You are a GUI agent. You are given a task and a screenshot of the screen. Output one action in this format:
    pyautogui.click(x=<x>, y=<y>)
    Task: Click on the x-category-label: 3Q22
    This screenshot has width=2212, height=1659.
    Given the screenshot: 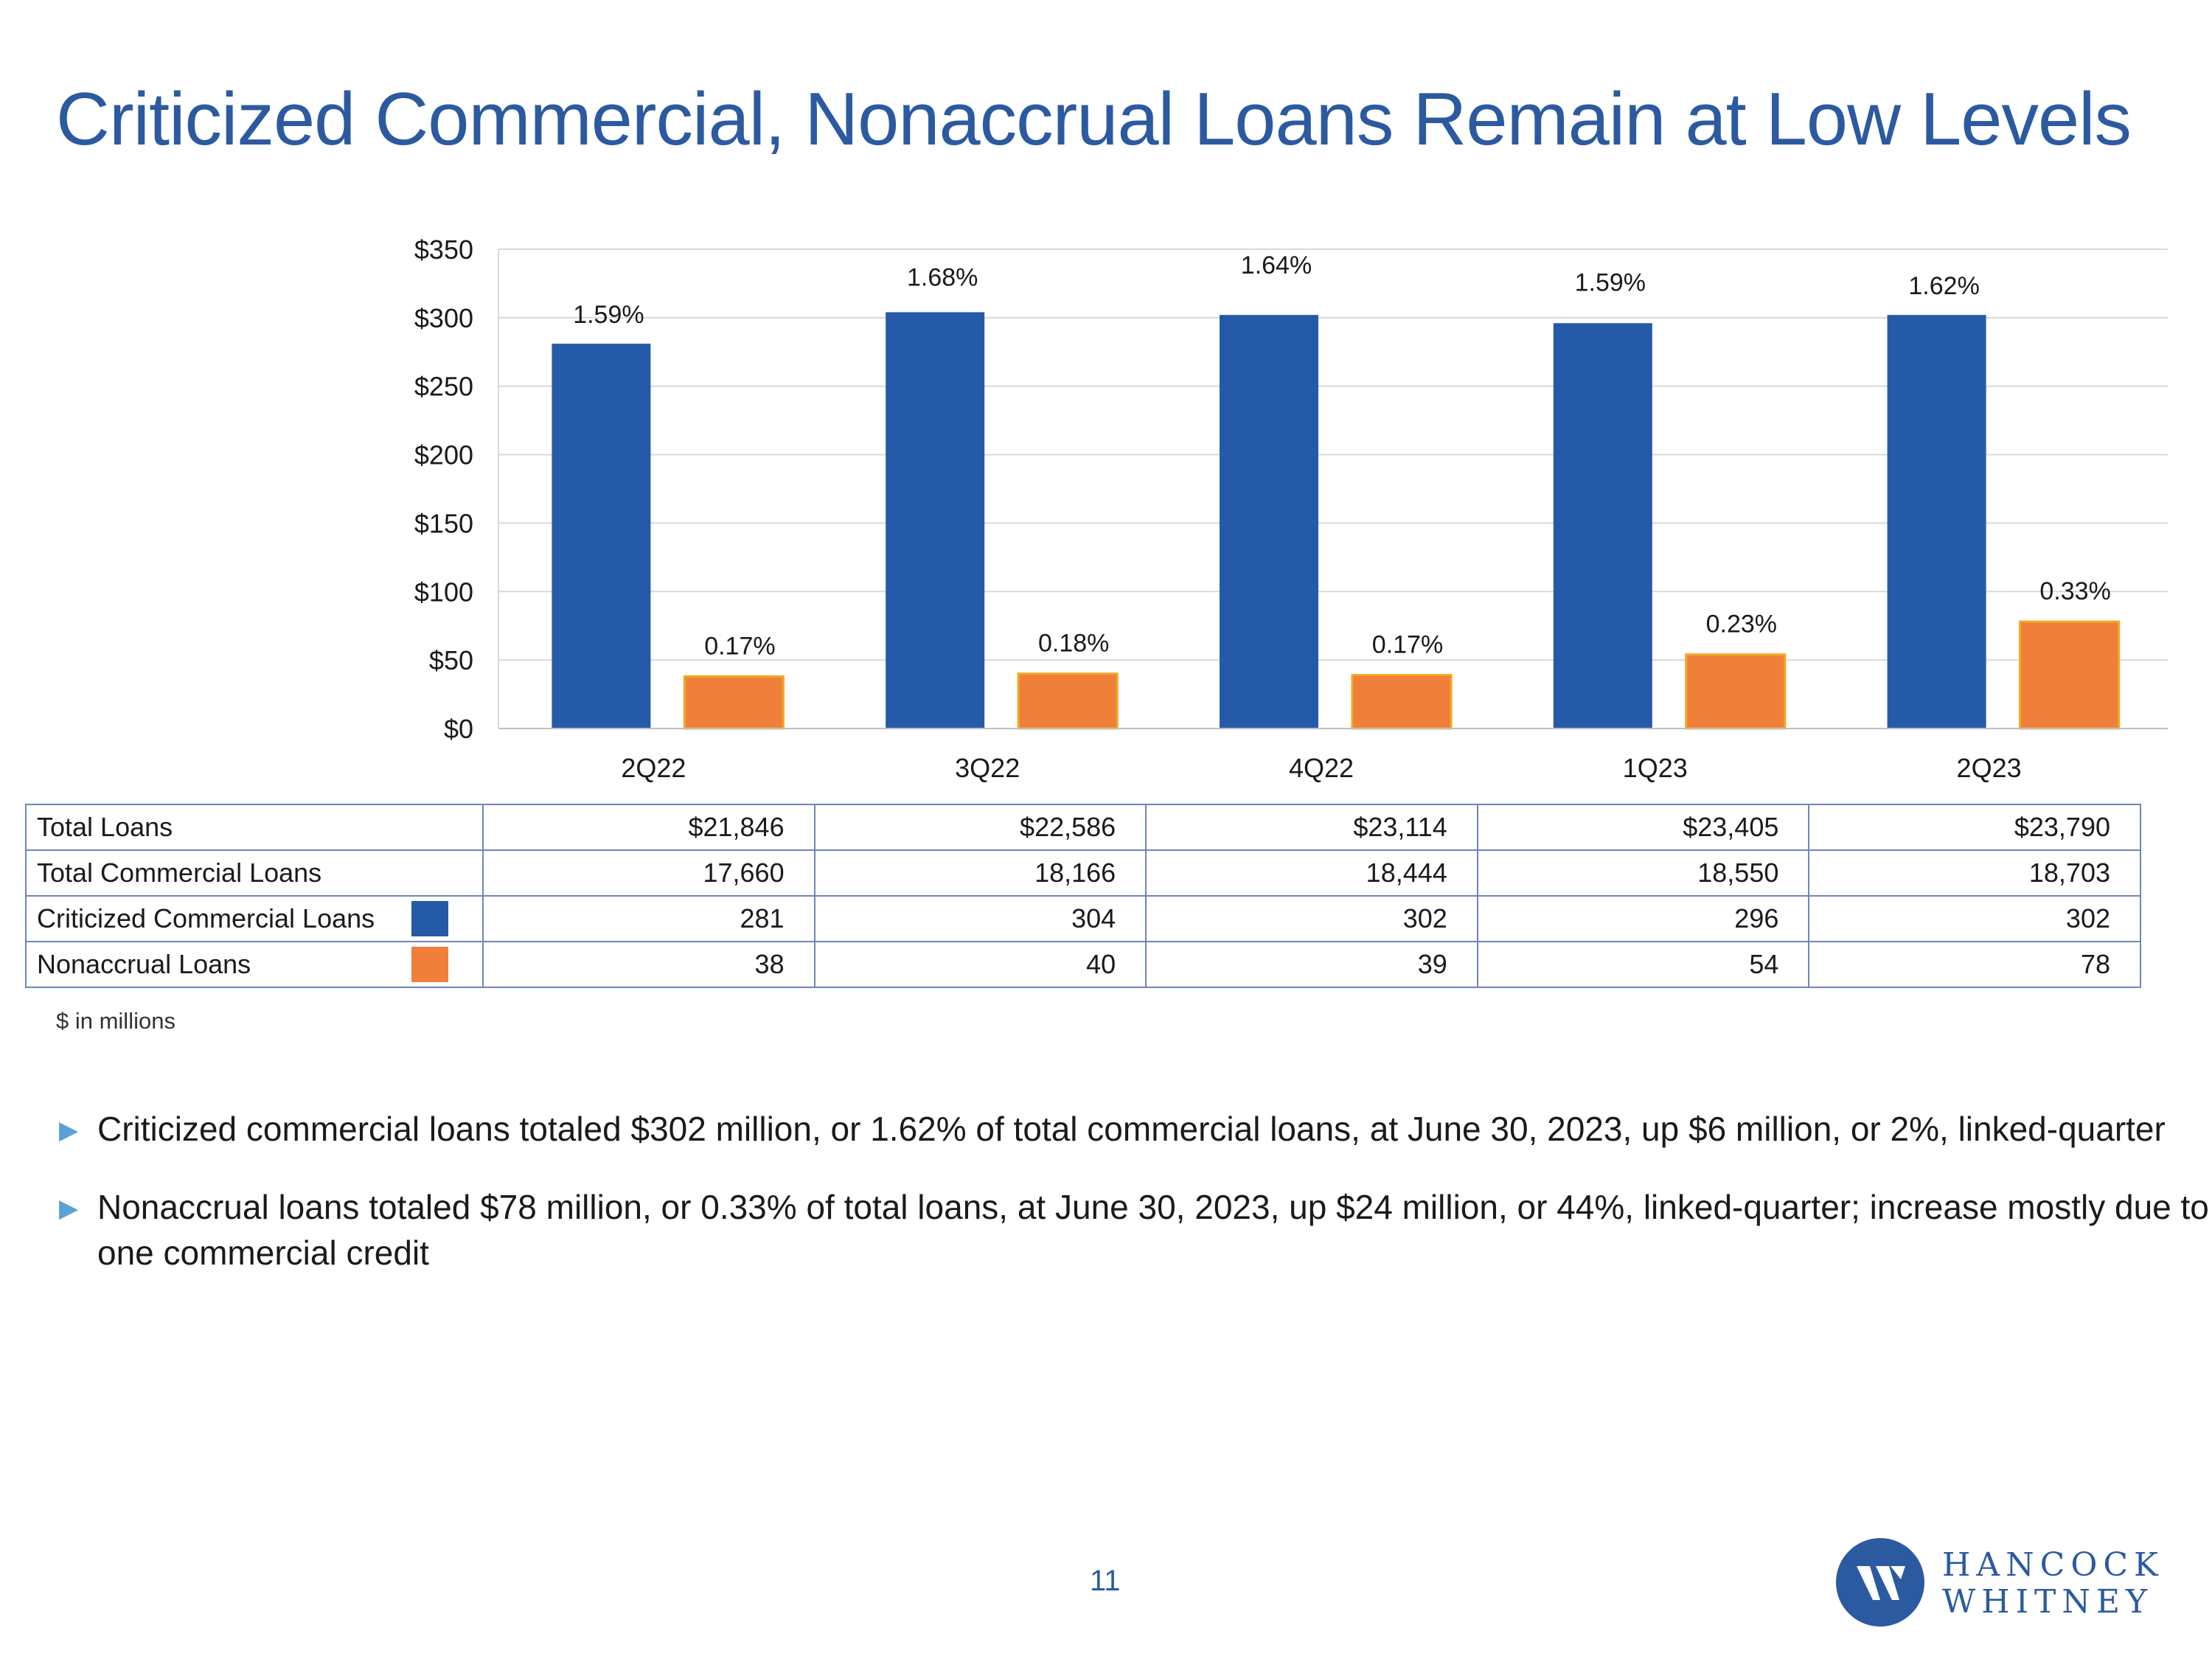 What is the action you would take?
    pyautogui.click(x=987, y=768)
    